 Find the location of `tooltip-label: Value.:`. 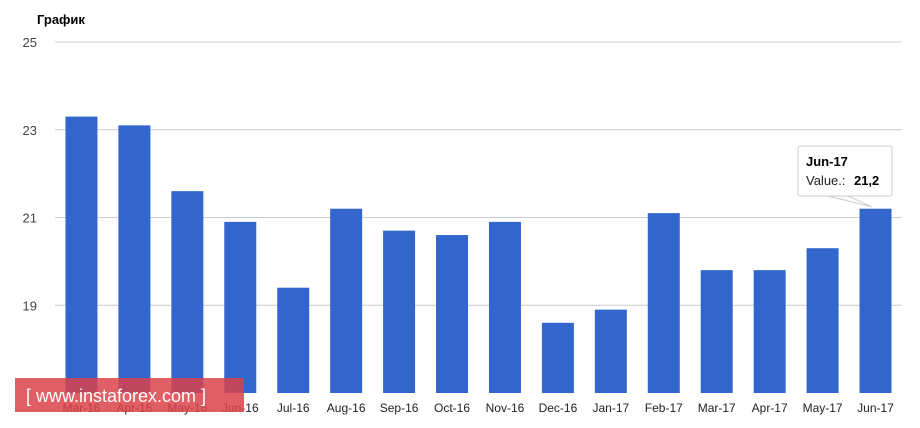

tooltip-label: Value.: is located at coordinates (826, 180).